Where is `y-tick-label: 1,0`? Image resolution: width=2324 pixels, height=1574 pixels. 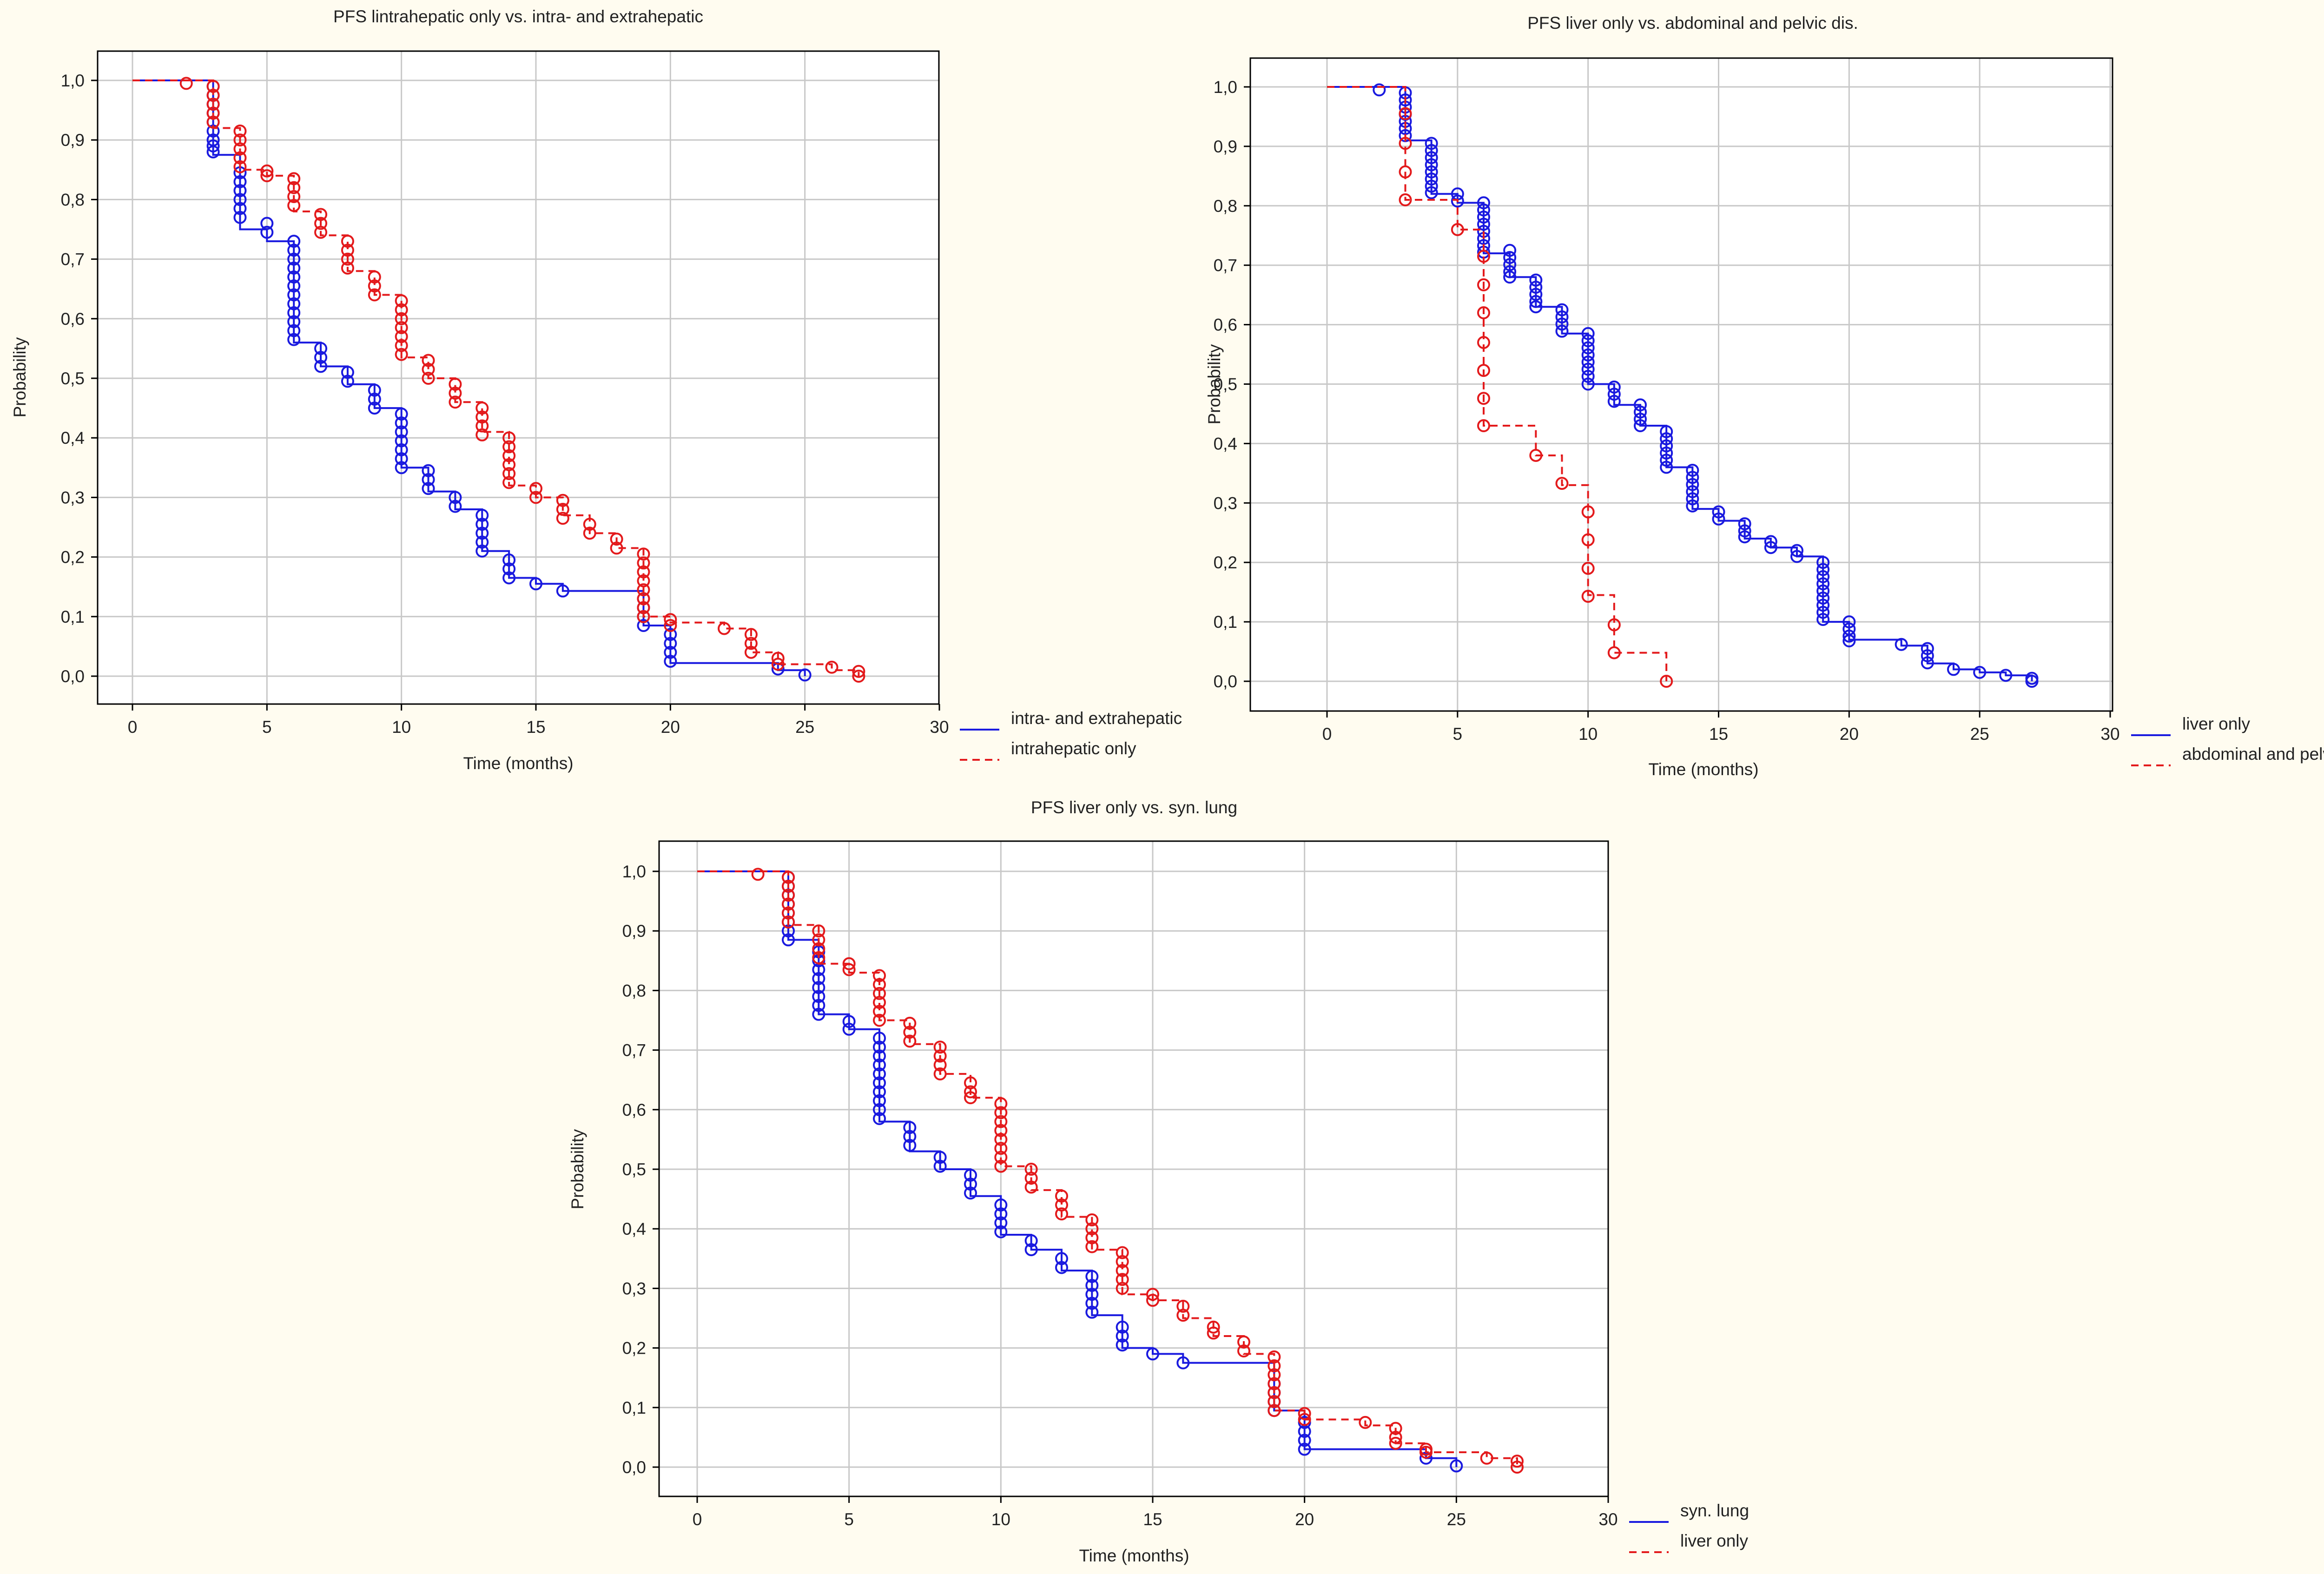
y-tick-label: 1,0 is located at coordinates (1225, 88).